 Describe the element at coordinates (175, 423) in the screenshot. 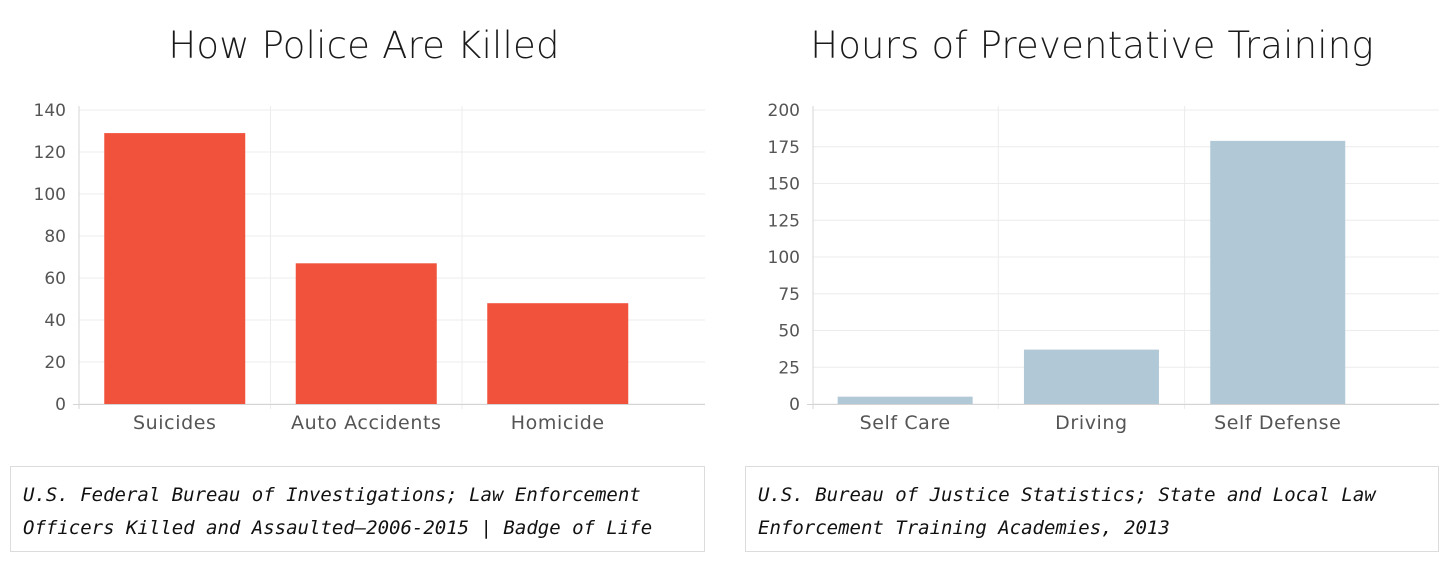

I see `x-category-label: Suicides` at that location.